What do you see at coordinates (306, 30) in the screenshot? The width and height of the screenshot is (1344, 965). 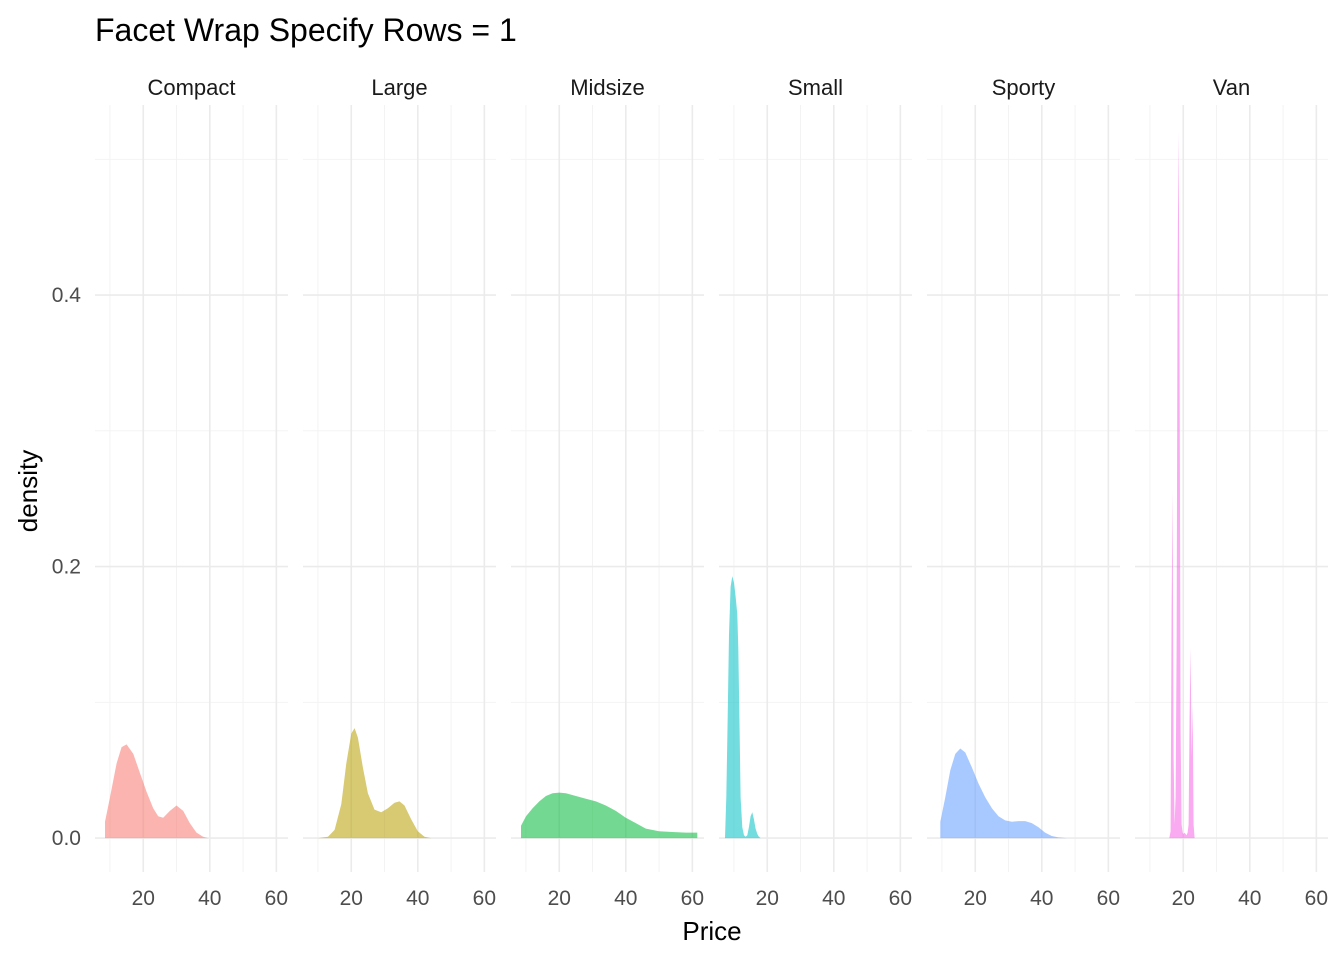 I see `chart-title: Facet Wrap Specify Rows = 1` at bounding box center [306, 30].